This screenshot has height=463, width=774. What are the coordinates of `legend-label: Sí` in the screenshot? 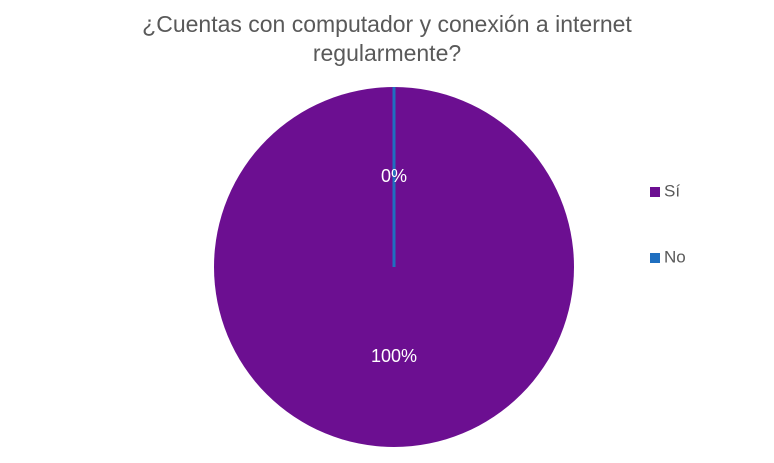 It's located at (672, 190).